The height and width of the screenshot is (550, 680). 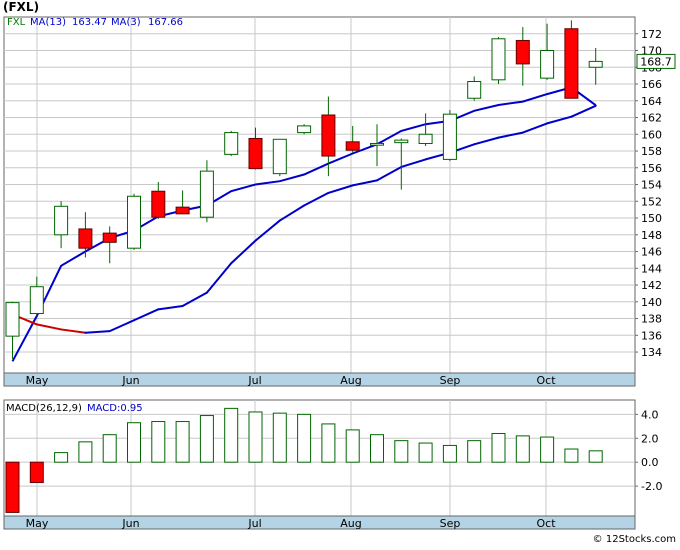 I want to click on legend-ma13-label: MA(13), so click(x=48, y=22).